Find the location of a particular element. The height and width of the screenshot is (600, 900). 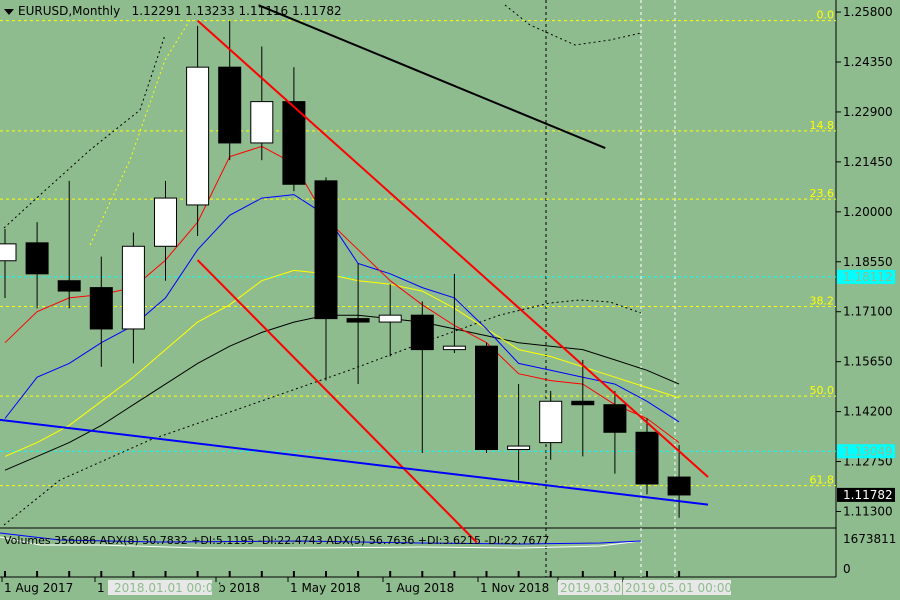

timeframe-label: Monthly is located at coordinates (96, 11).